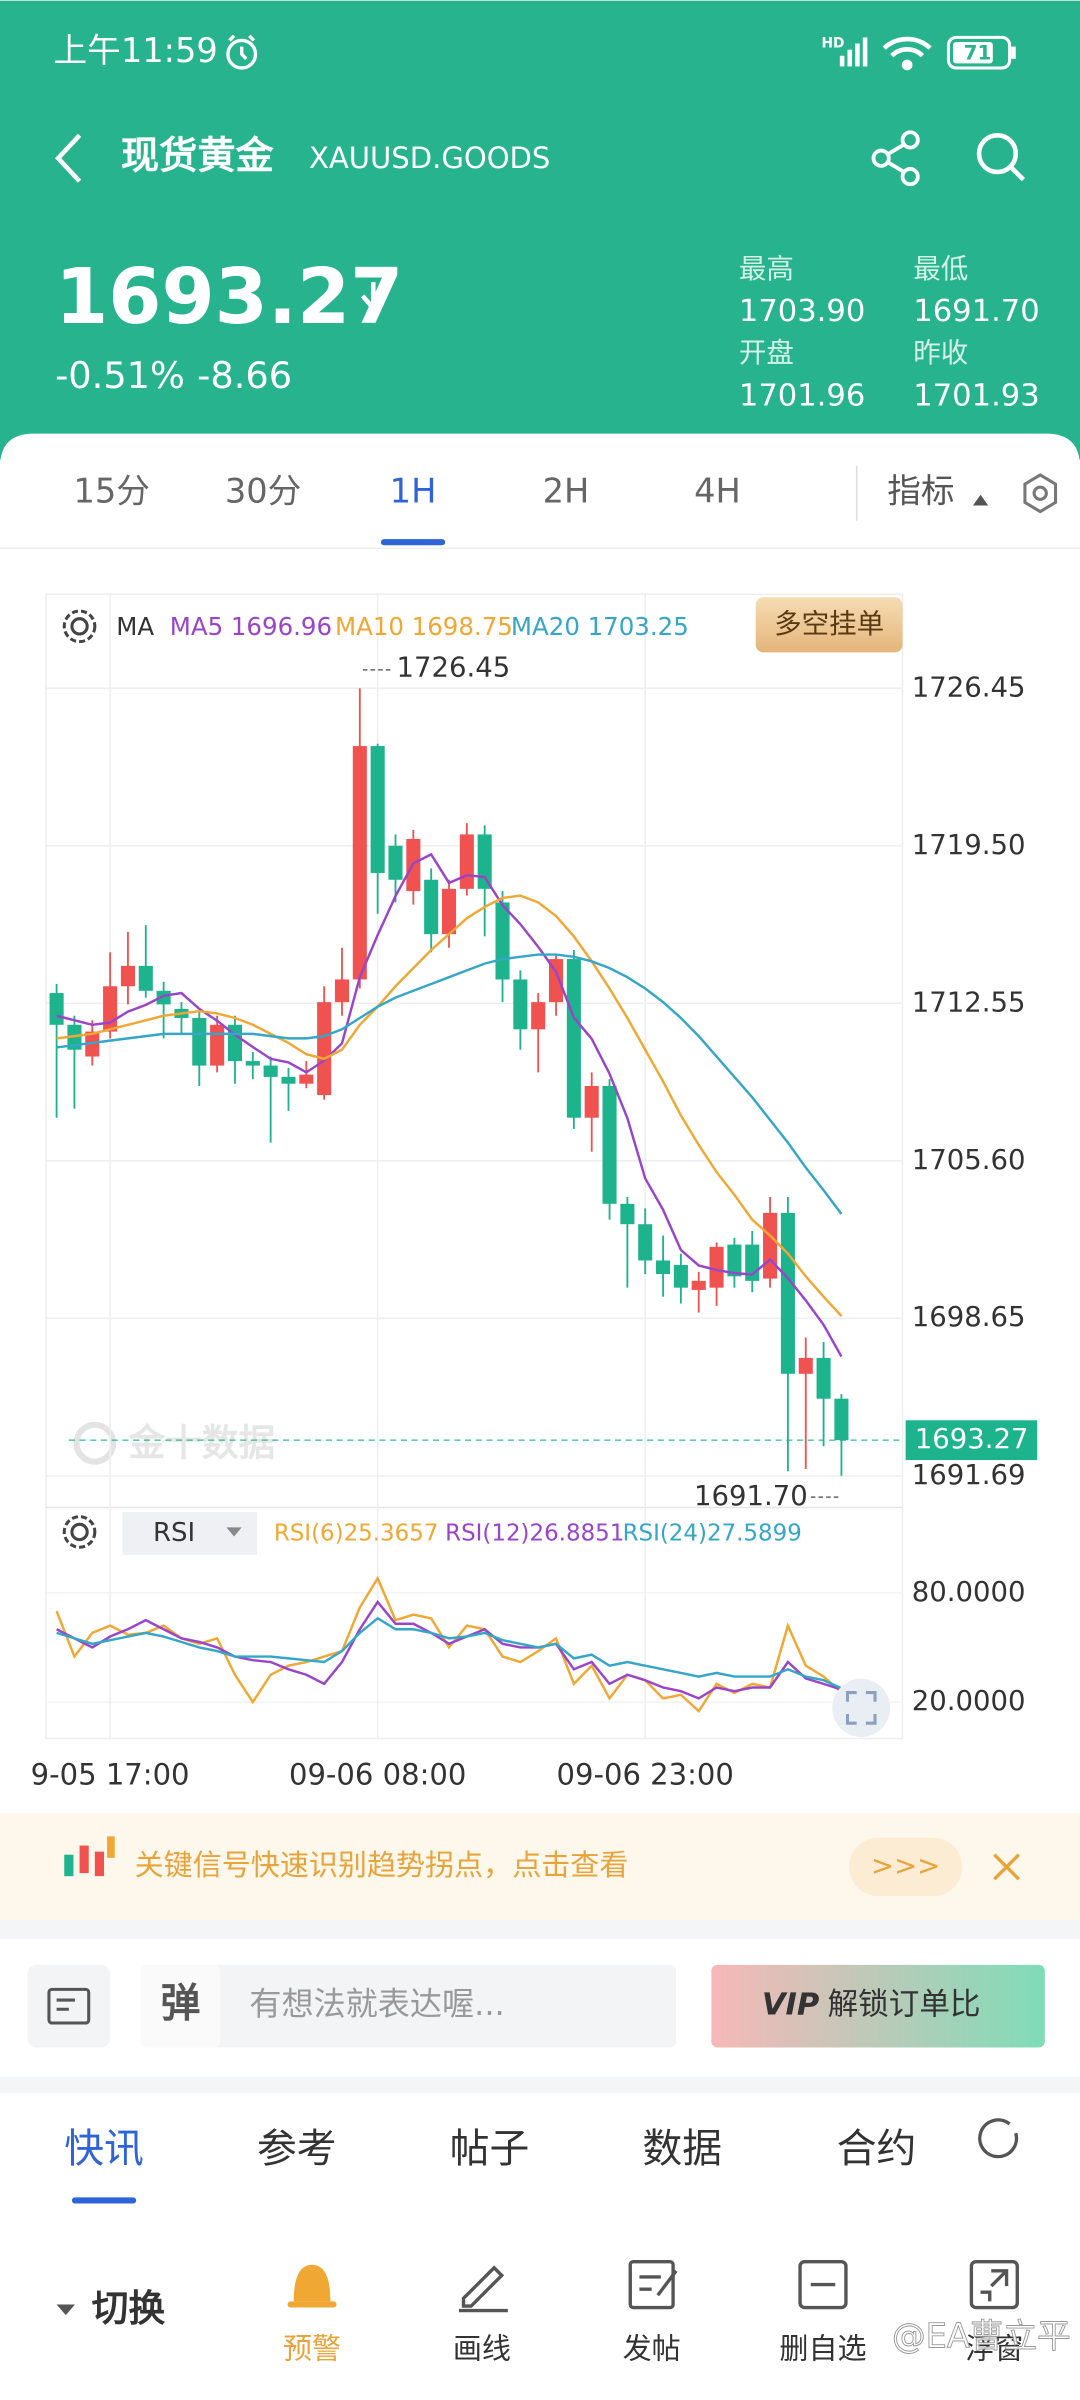 This screenshot has width=1080, height=2400. Describe the element at coordinates (454, 667) in the screenshot. I see `max-label: 1726.45` at that location.